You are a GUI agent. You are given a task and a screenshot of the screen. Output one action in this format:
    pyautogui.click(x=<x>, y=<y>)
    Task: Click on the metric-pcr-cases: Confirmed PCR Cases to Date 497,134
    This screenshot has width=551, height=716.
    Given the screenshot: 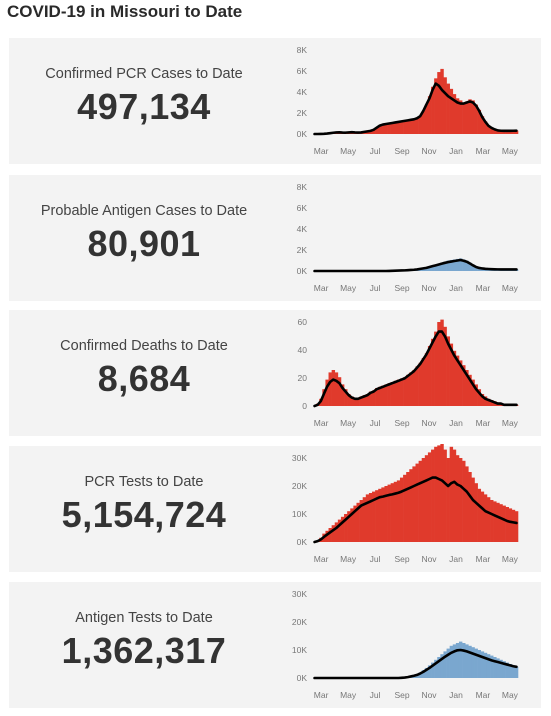 What is the action you would take?
    pyautogui.click(x=144, y=97)
    